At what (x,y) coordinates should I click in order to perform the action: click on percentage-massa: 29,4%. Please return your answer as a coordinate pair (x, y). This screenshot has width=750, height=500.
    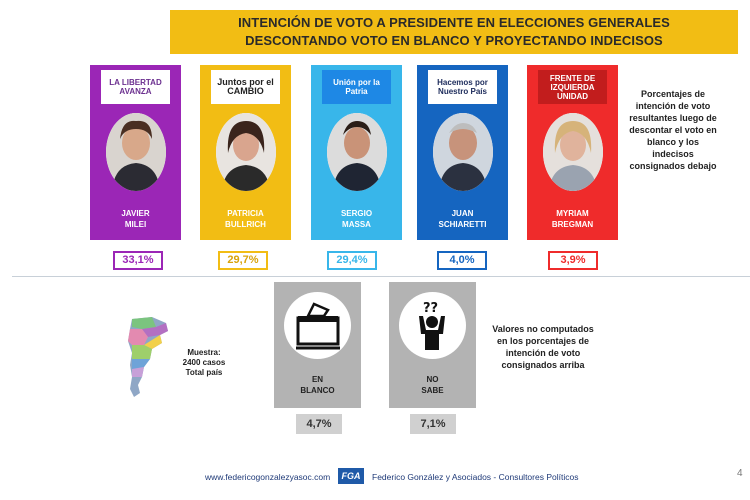
    Looking at the image, I should click on (352, 260).